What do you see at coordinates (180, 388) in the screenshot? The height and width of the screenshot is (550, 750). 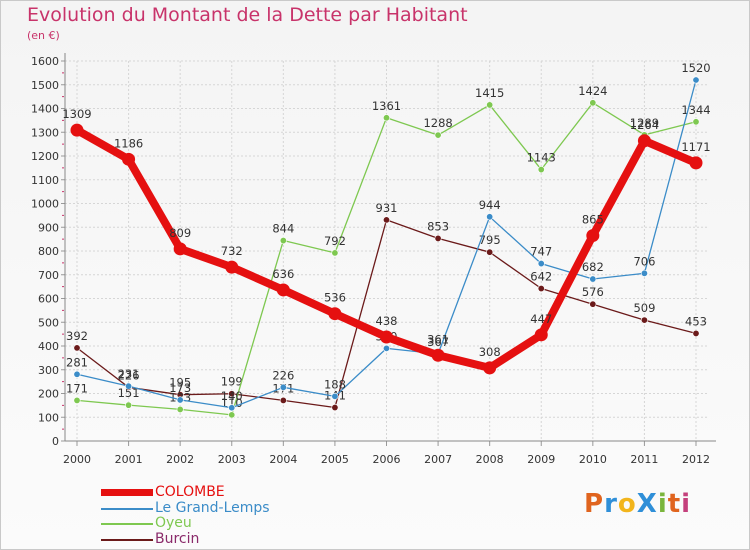 I see `data-label-le-grand-lemps: 173` at bounding box center [180, 388].